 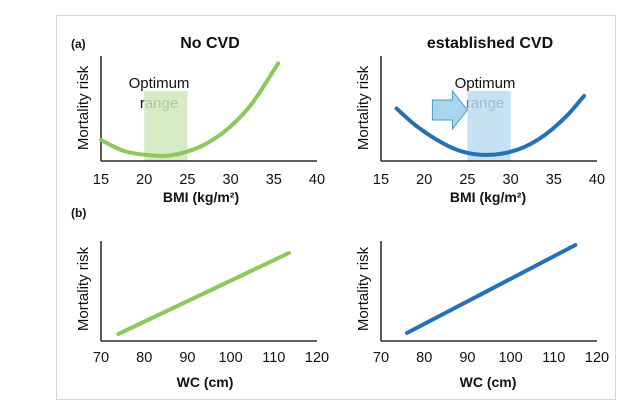 I want to click on chart-title-no-cvd: No CVD, so click(x=210, y=43).